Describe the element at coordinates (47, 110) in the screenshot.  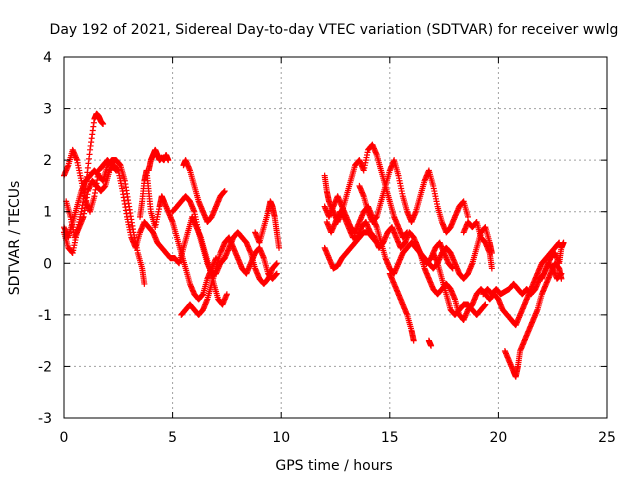
I see `y-tick-label: 3` at that location.